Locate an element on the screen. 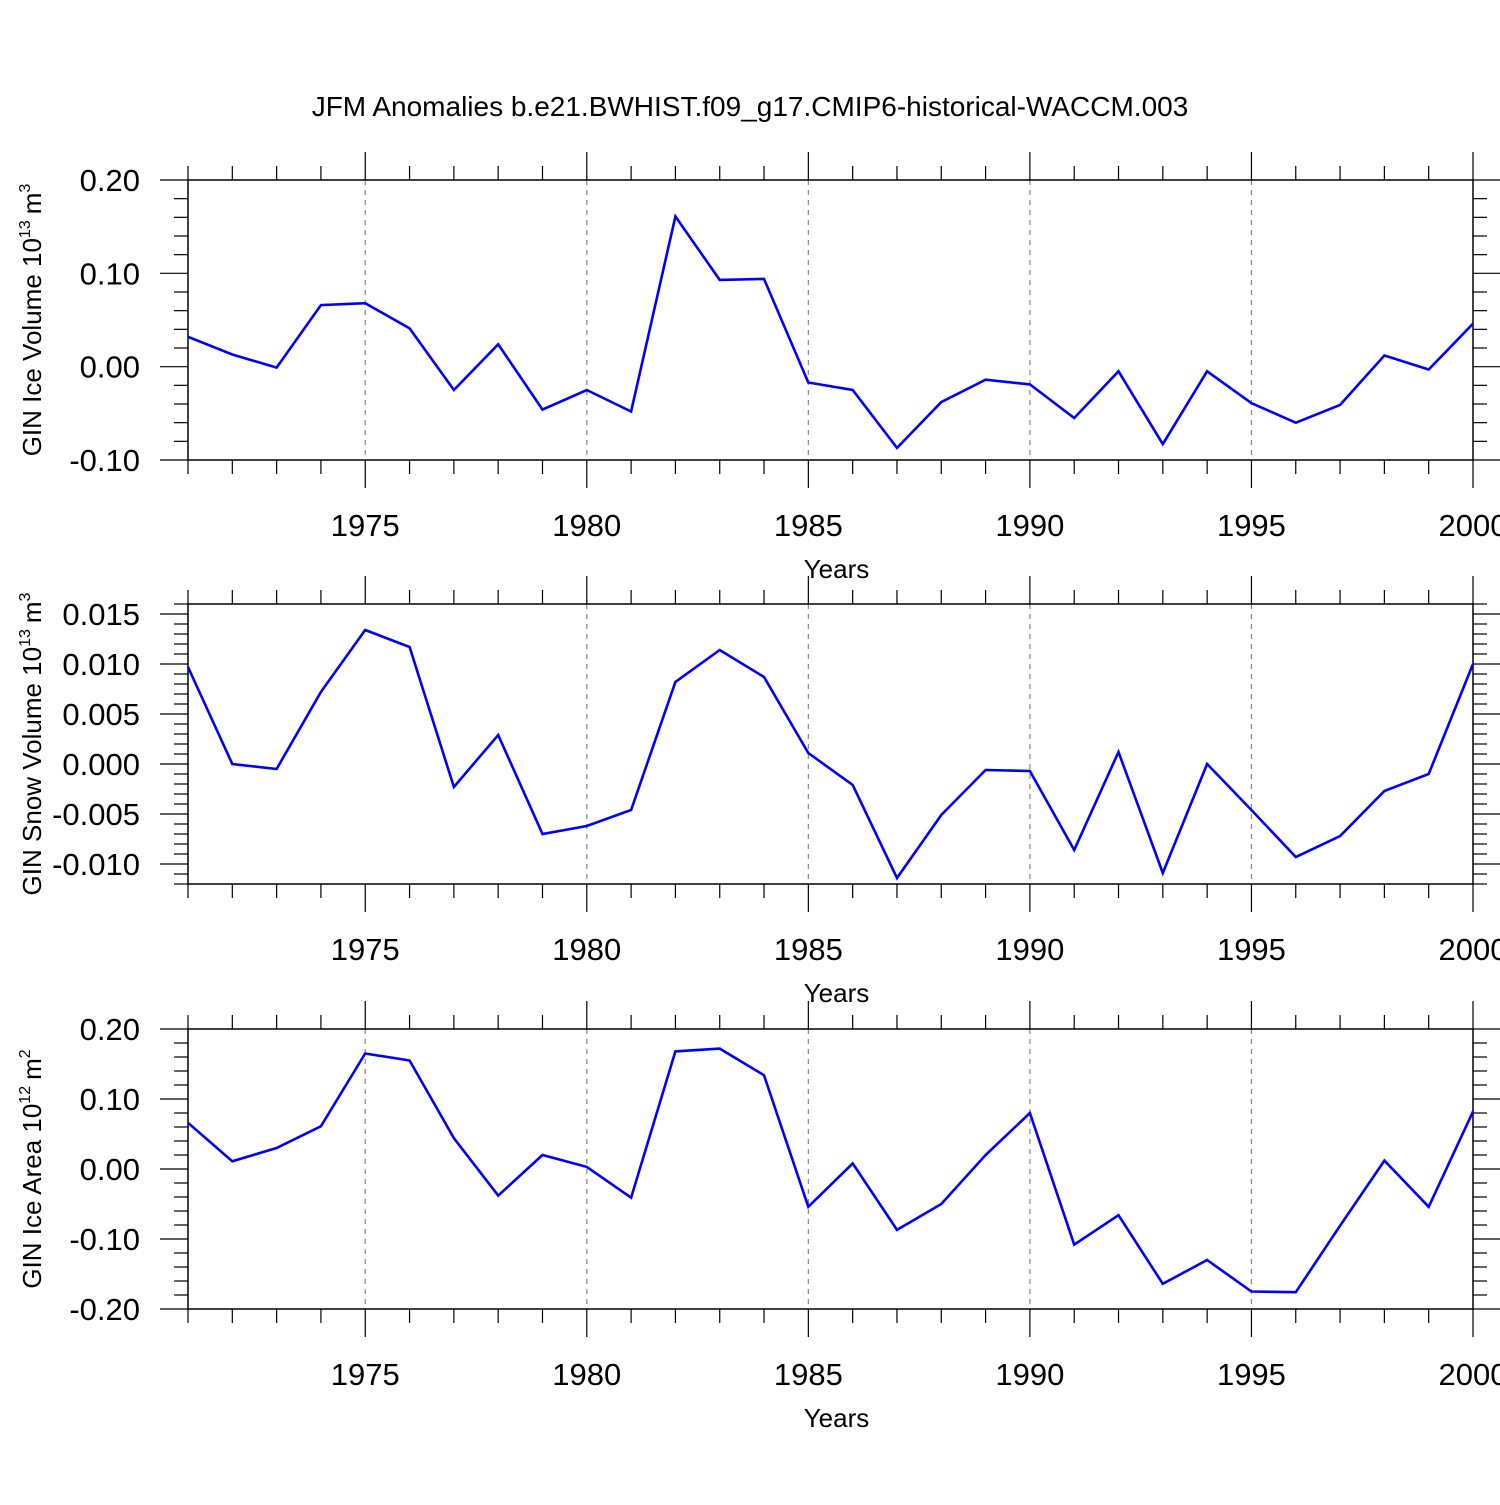 The width and height of the screenshot is (1500, 1505). y-tick-label: 0.005 is located at coordinates (101, 714).